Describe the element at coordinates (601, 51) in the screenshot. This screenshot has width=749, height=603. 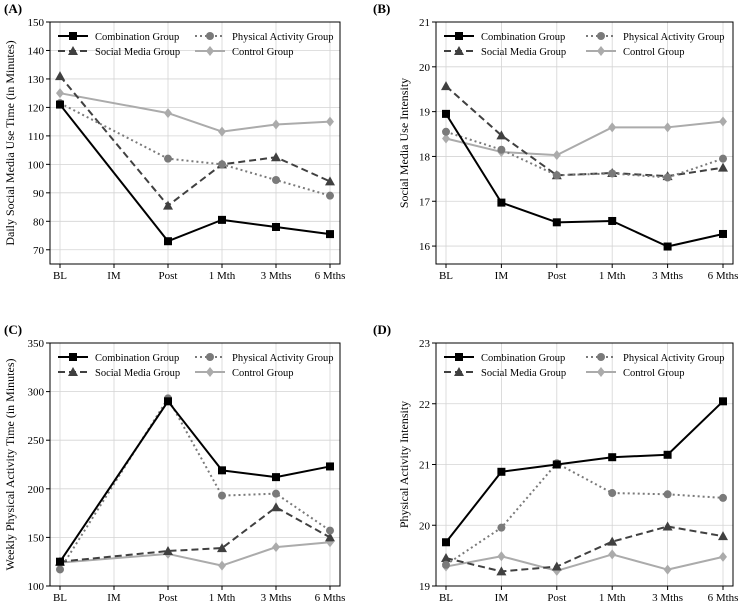
I see `legend-marker-control-group` at that location.